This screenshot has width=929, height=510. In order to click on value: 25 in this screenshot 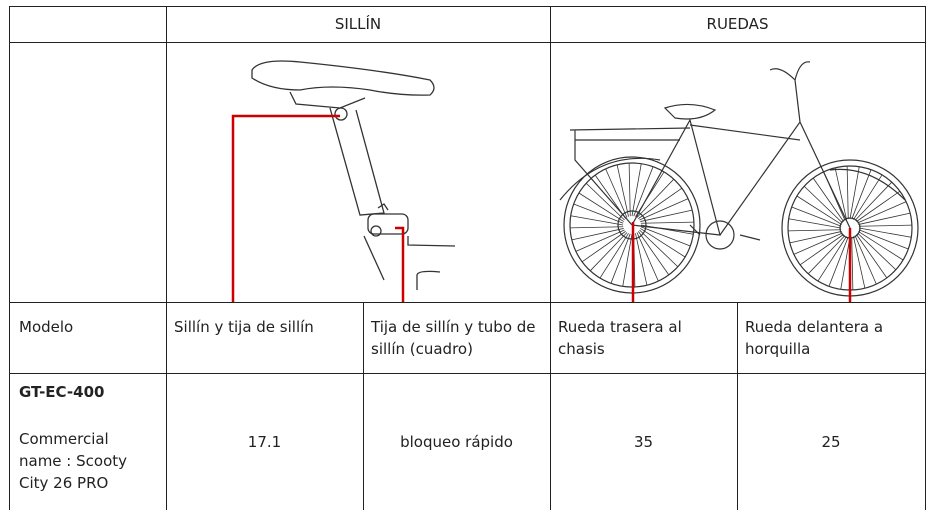, I will do `click(831, 441)`.